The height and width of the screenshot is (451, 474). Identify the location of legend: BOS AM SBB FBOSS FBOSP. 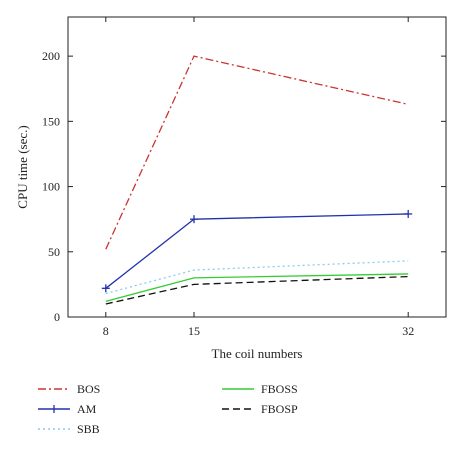
(168, 409).